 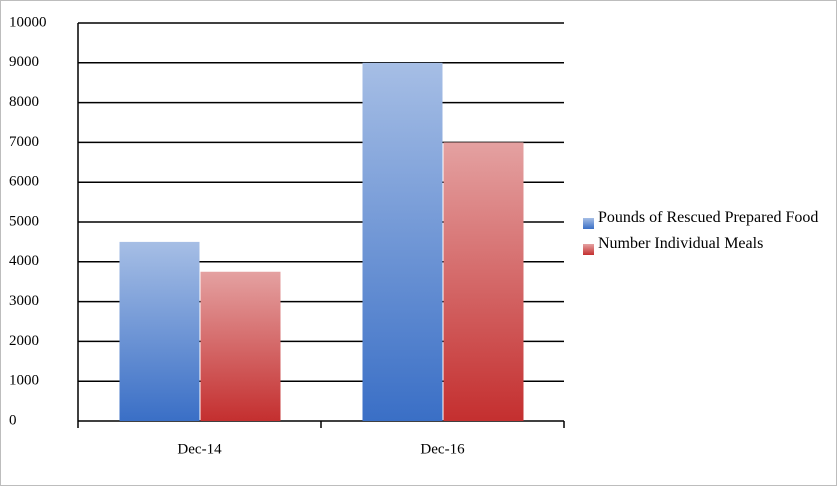 I want to click on legend-item: Number Individual Meals, so click(x=705, y=244).